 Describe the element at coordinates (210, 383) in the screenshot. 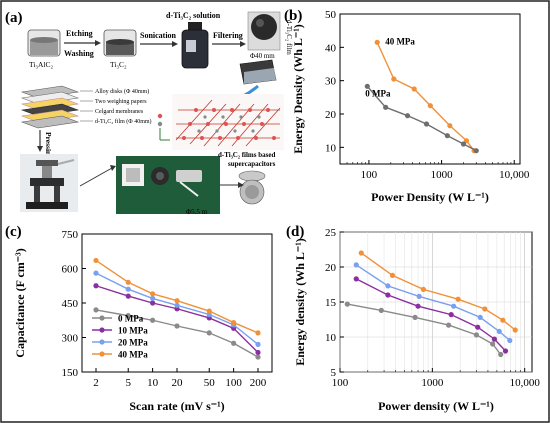

I see `x-tick-label: 50` at that location.